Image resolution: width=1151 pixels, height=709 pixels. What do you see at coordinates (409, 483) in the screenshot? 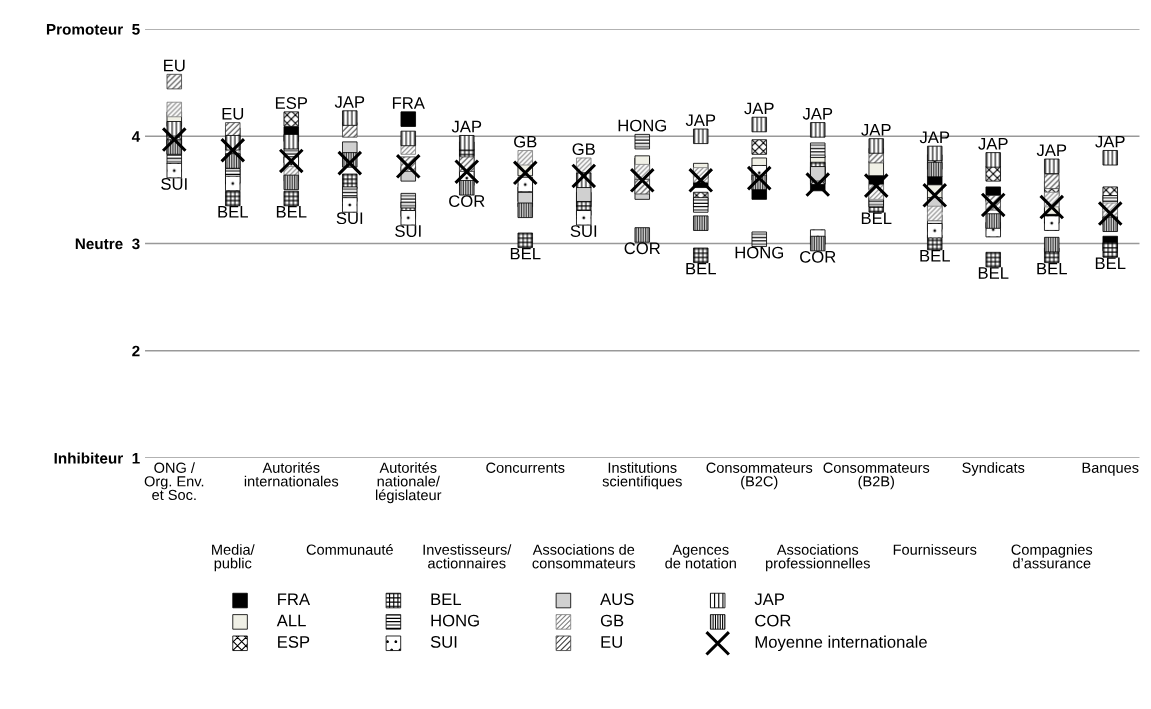
I see `x-tick-label: Autorités nationale/ législateur` at bounding box center [409, 483].